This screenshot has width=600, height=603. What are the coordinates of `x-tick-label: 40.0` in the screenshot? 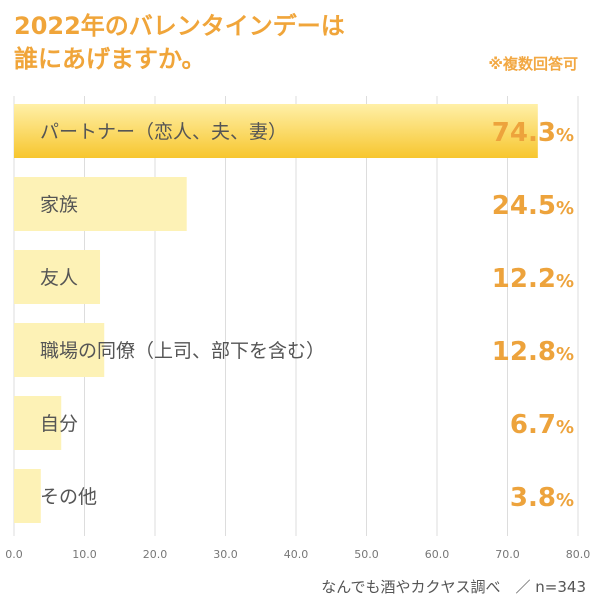 It's located at (296, 554).